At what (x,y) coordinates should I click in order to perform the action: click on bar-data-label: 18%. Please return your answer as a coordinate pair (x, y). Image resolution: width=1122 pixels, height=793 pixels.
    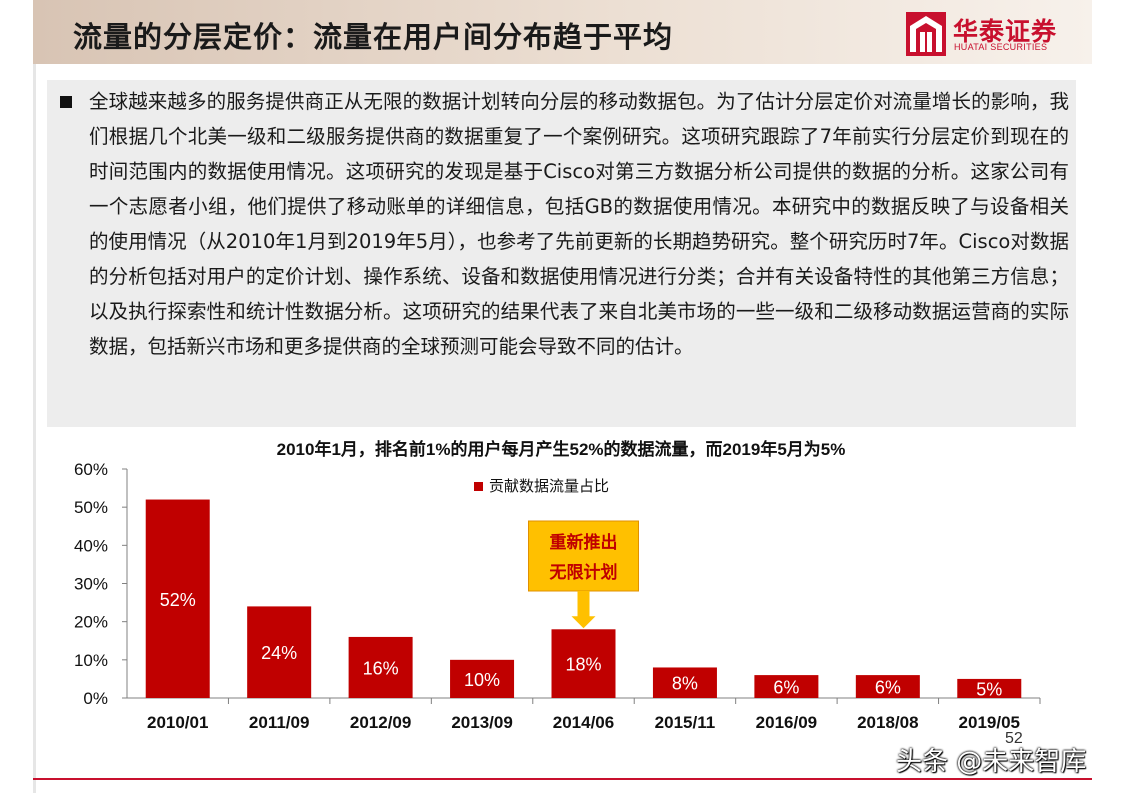
    Looking at the image, I should click on (583, 665).